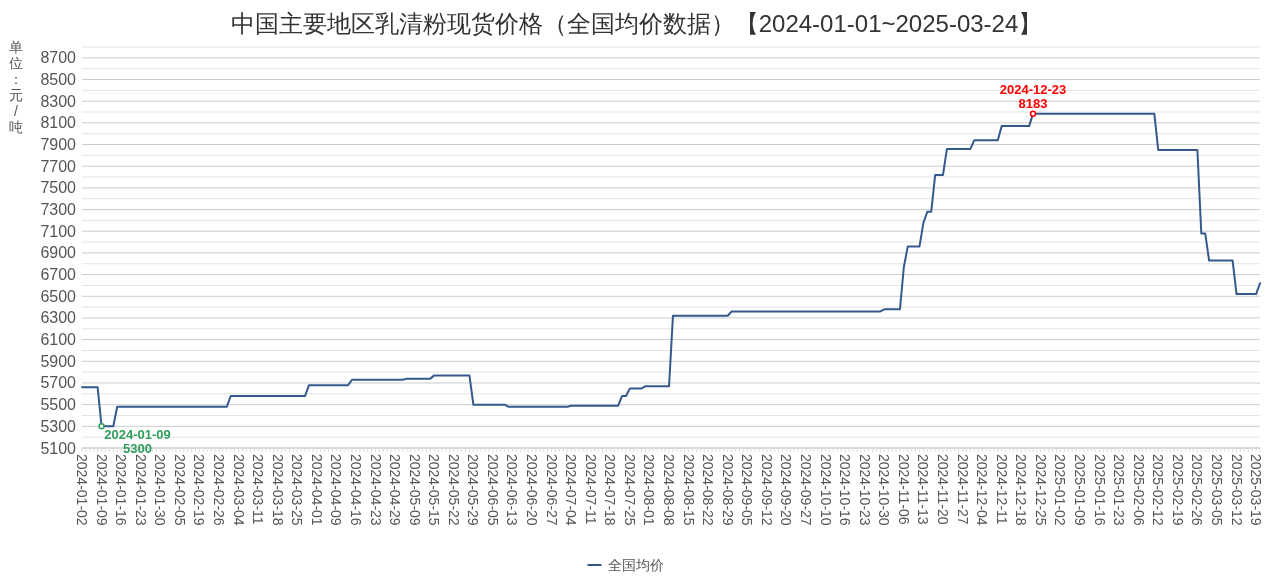  Describe the element at coordinates (962, 489) in the screenshot. I see `x-tick-label: 2024-11-27` at that location.